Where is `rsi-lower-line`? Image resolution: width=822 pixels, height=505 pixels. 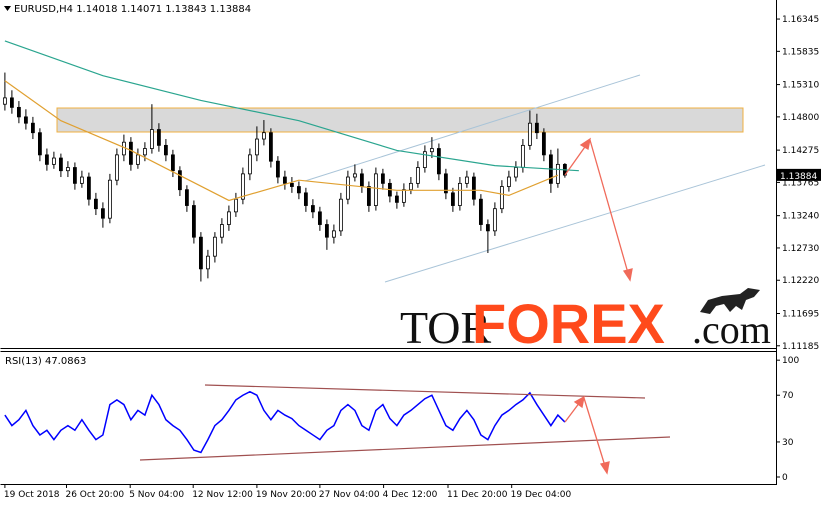 rsi-lower-line is located at coordinates (405, 448).